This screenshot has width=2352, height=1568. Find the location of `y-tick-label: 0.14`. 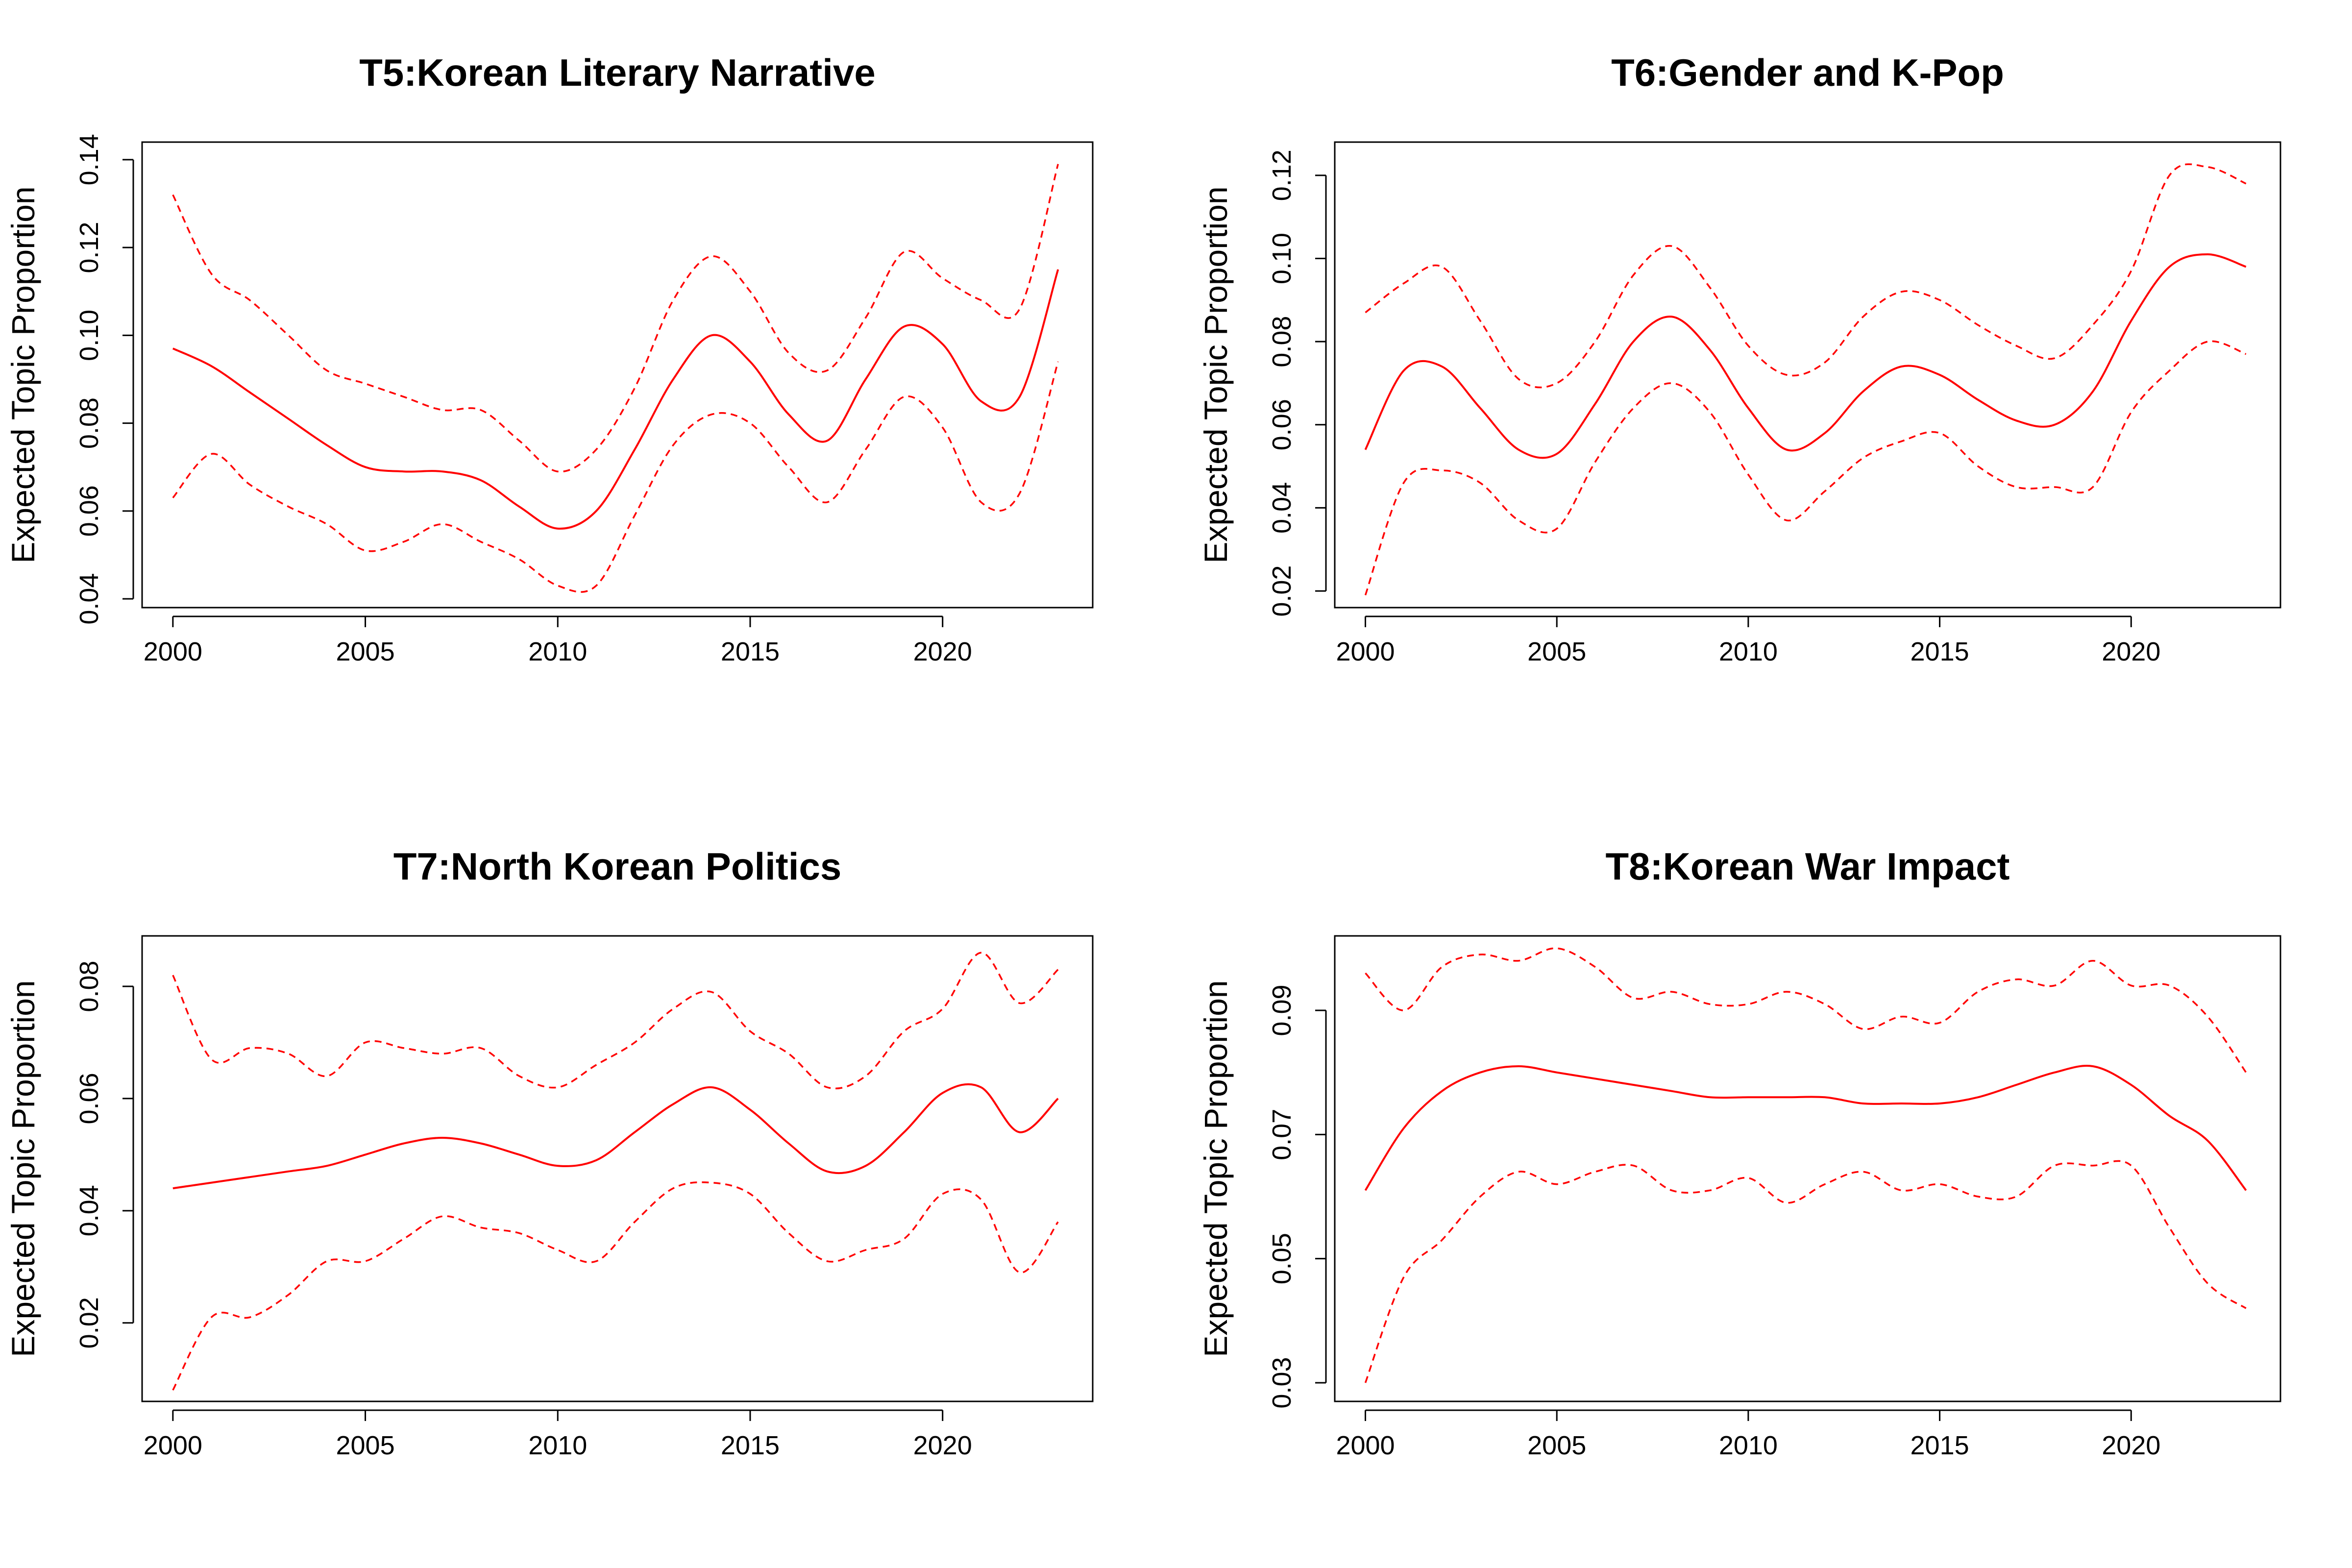

y-tick-label: 0.14 is located at coordinates (89, 159).